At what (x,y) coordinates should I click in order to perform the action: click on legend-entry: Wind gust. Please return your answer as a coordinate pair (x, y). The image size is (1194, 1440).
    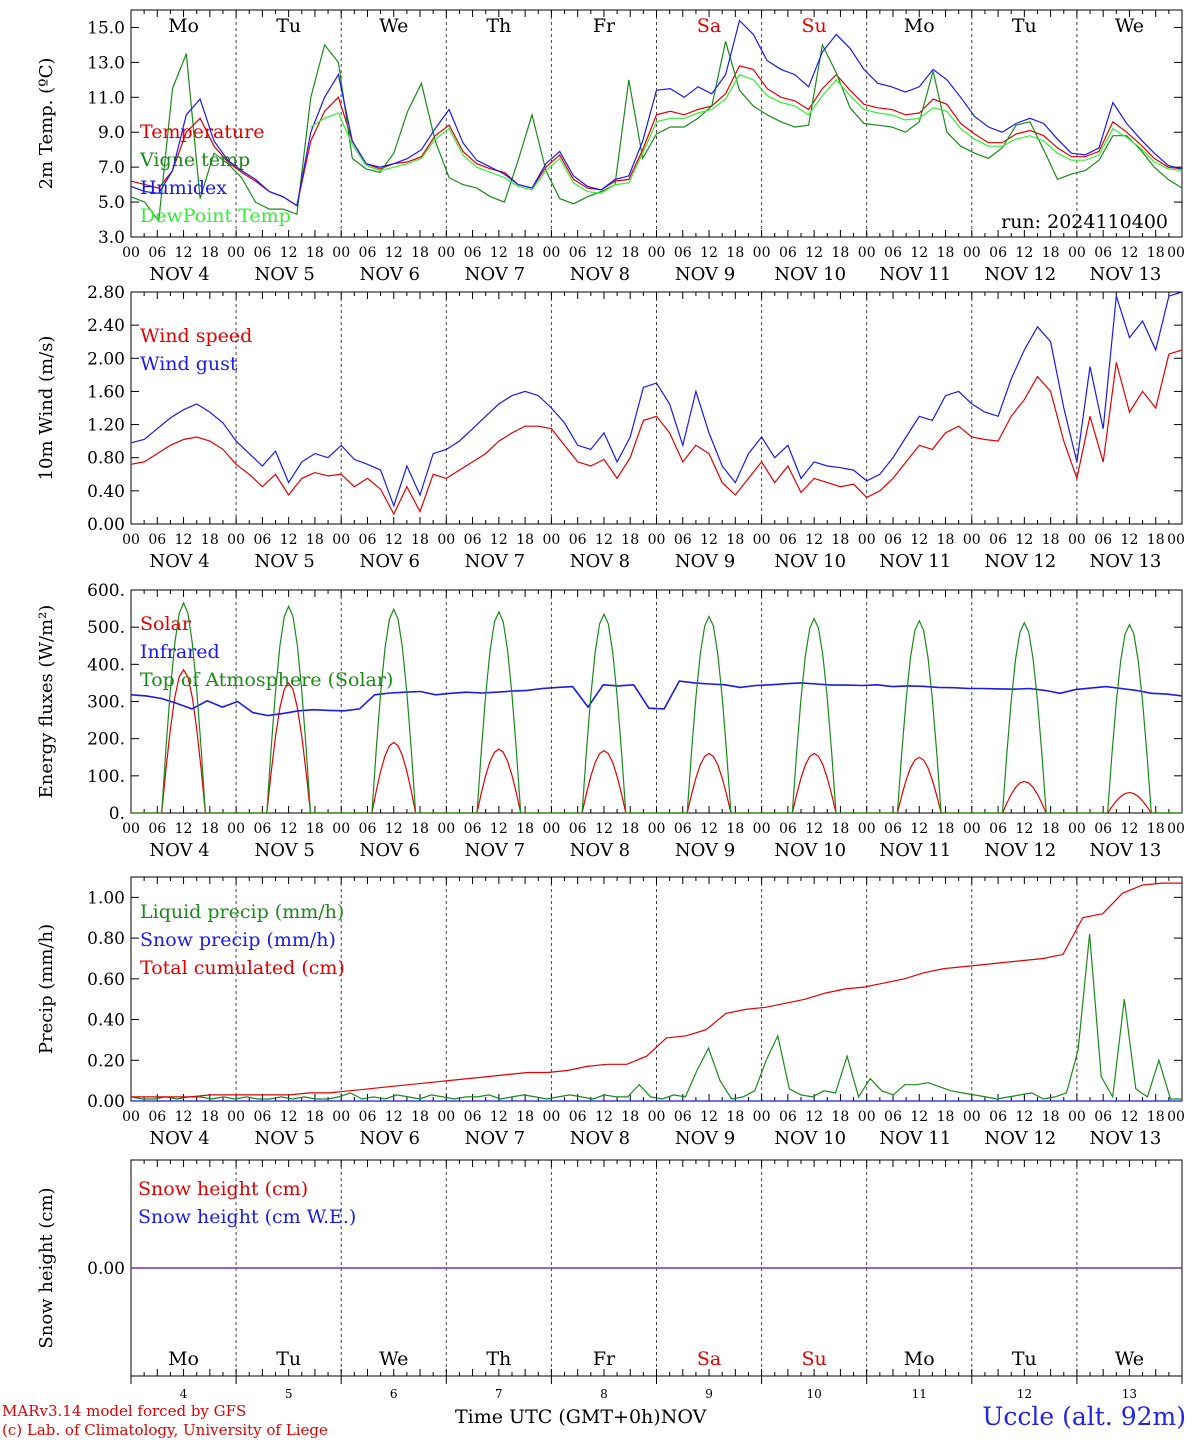
    Looking at the image, I should click on (189, 364).